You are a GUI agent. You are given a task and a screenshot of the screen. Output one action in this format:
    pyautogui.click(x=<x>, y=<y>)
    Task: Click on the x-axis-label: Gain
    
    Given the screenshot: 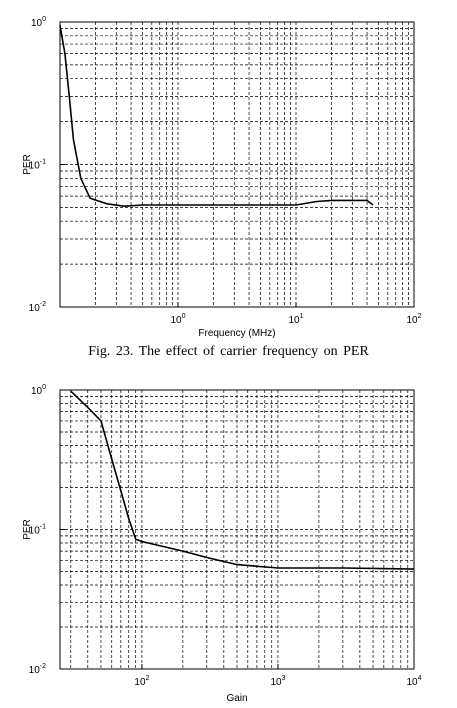 What is the action you would take?
    pyautogui.click(x=236, y=698)
    